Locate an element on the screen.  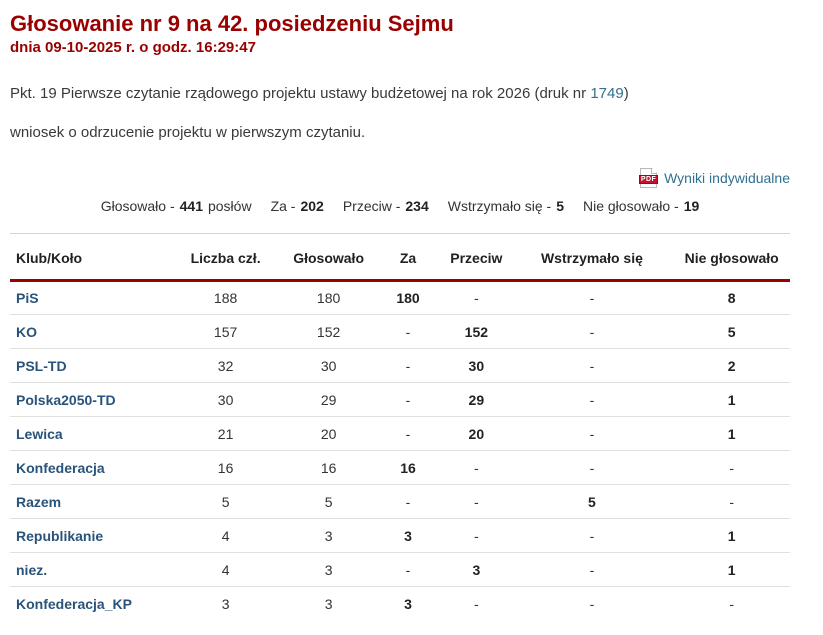
individual-results-link: Wyniki indywidualne is located at coordinates (727, 178).